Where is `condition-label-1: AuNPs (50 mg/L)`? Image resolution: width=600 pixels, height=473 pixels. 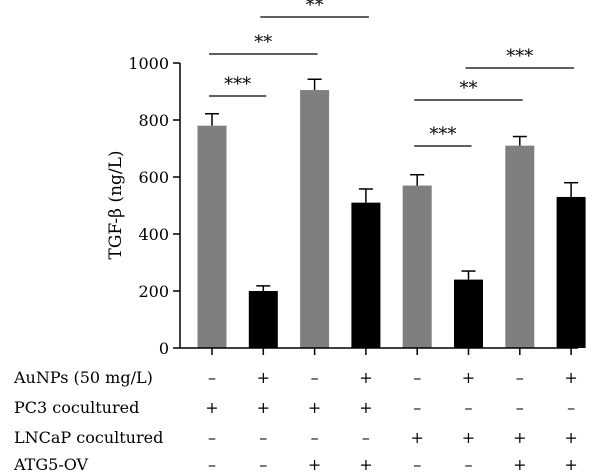
condition-label-1: AuNPs (50 mg/L) is located at coordinates (83, 377).